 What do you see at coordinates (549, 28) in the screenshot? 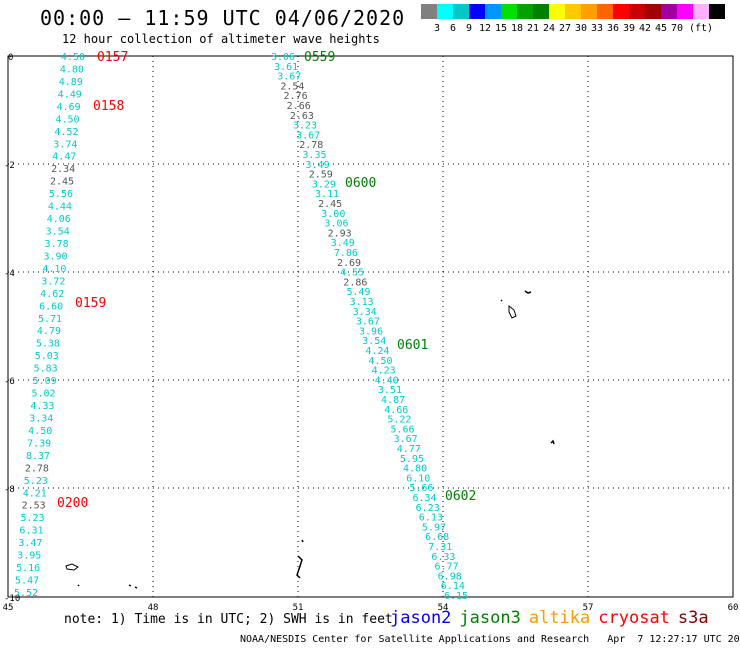
I see `scale-label: 24` at bounding box center [549, 28].